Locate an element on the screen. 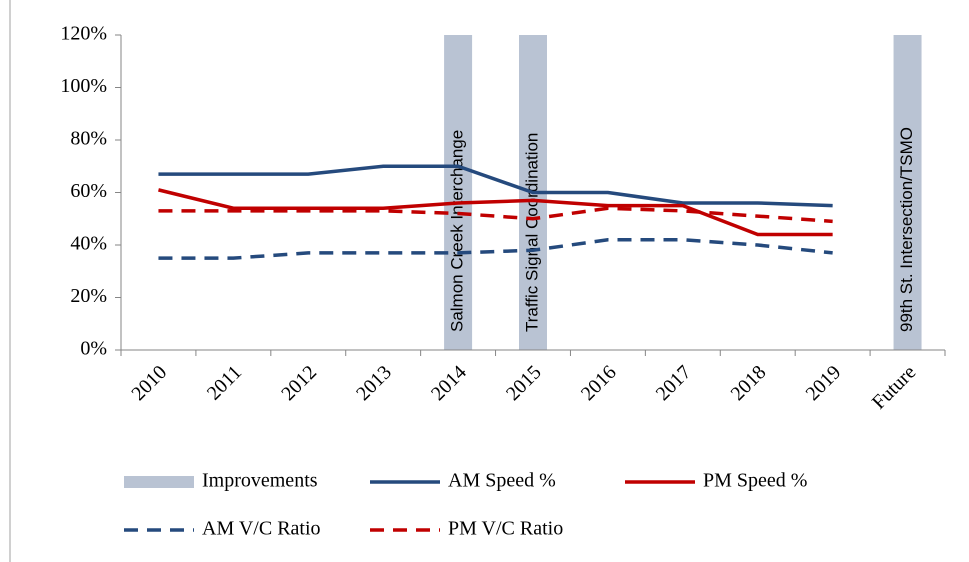  y-tick-label: 0% is located at coordinates (93, 349).